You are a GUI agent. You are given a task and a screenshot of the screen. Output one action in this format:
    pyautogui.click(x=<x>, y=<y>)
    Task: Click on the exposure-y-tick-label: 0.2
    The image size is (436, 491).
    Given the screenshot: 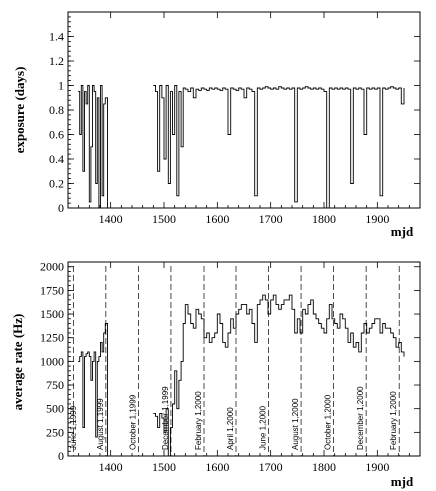 What is the action you would take?
    pyautogui.click(x=56, y=184)
    